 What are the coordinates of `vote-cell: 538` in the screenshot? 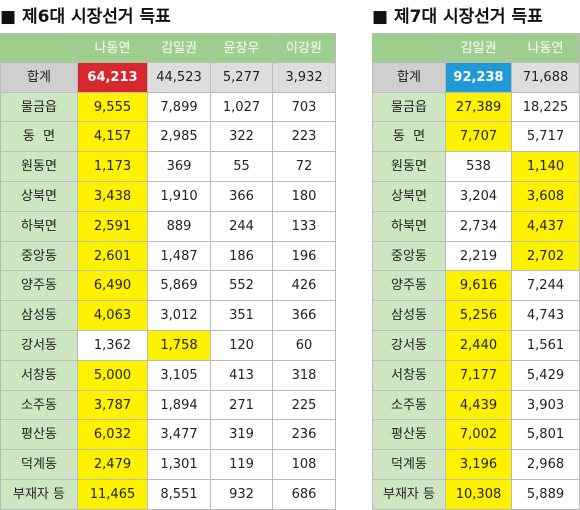 It's located at (479, 167).